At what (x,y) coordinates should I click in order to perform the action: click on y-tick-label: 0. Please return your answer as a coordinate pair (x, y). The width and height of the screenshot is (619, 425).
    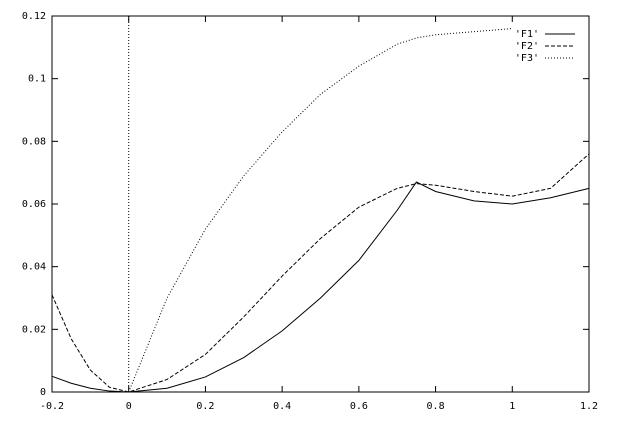
    Looking at the image, I should click on (43, 392).